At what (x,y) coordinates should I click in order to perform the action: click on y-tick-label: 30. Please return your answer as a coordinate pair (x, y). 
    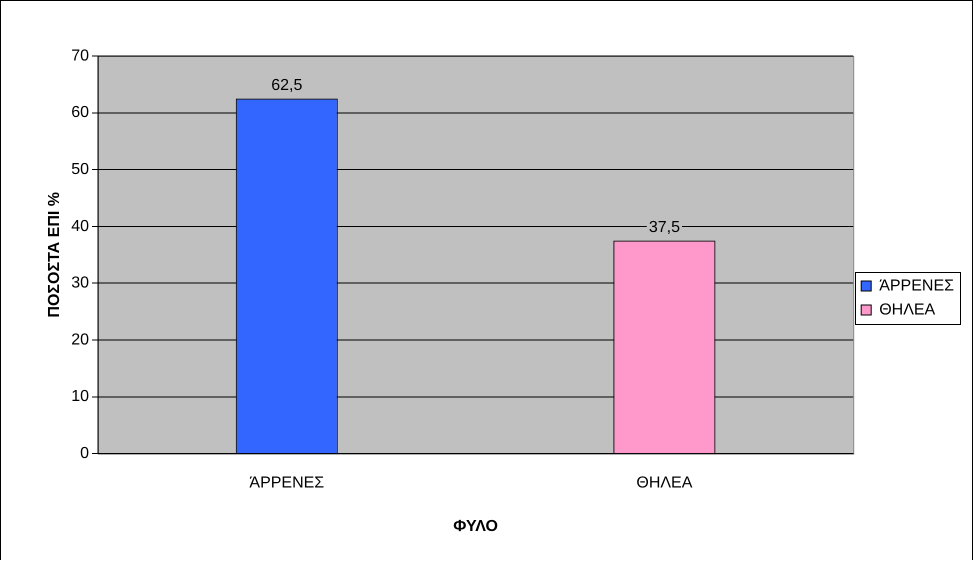
    Looking at the image, I should click on (80, 283).